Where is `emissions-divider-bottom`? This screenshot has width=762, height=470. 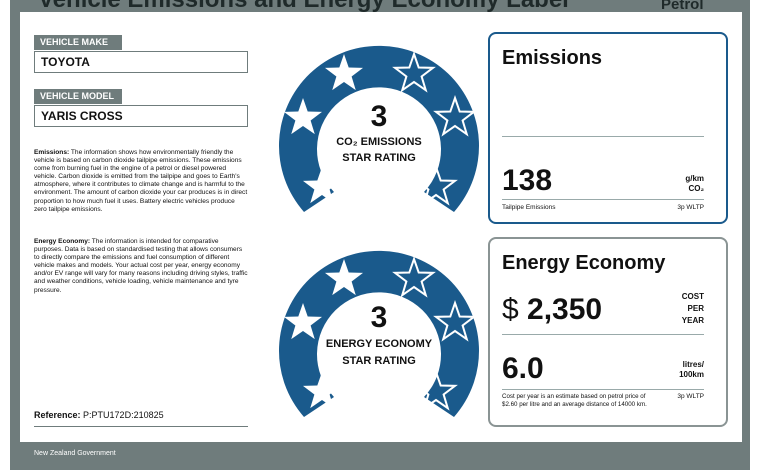
emissions-divider-bottom is located at coordinates (603, 199).